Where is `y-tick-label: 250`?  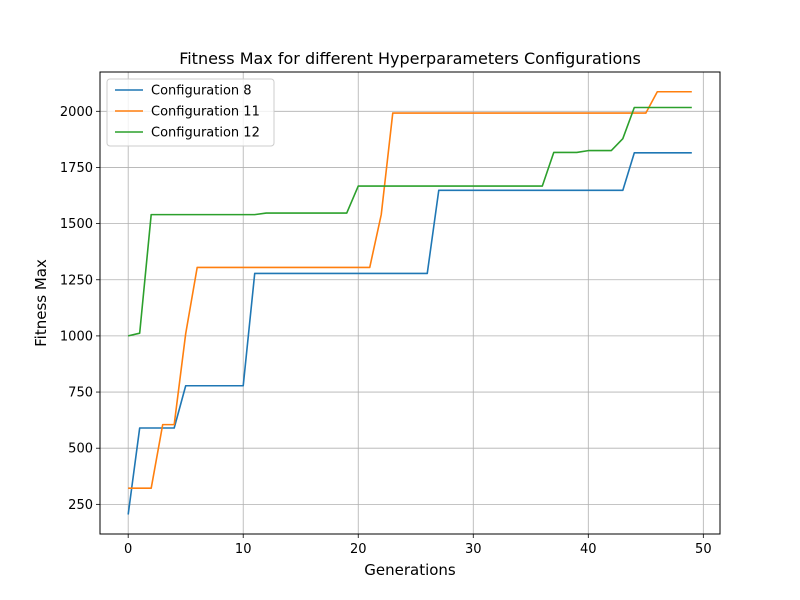 y-tick-label: 250 is located at coordinates (80, 505).